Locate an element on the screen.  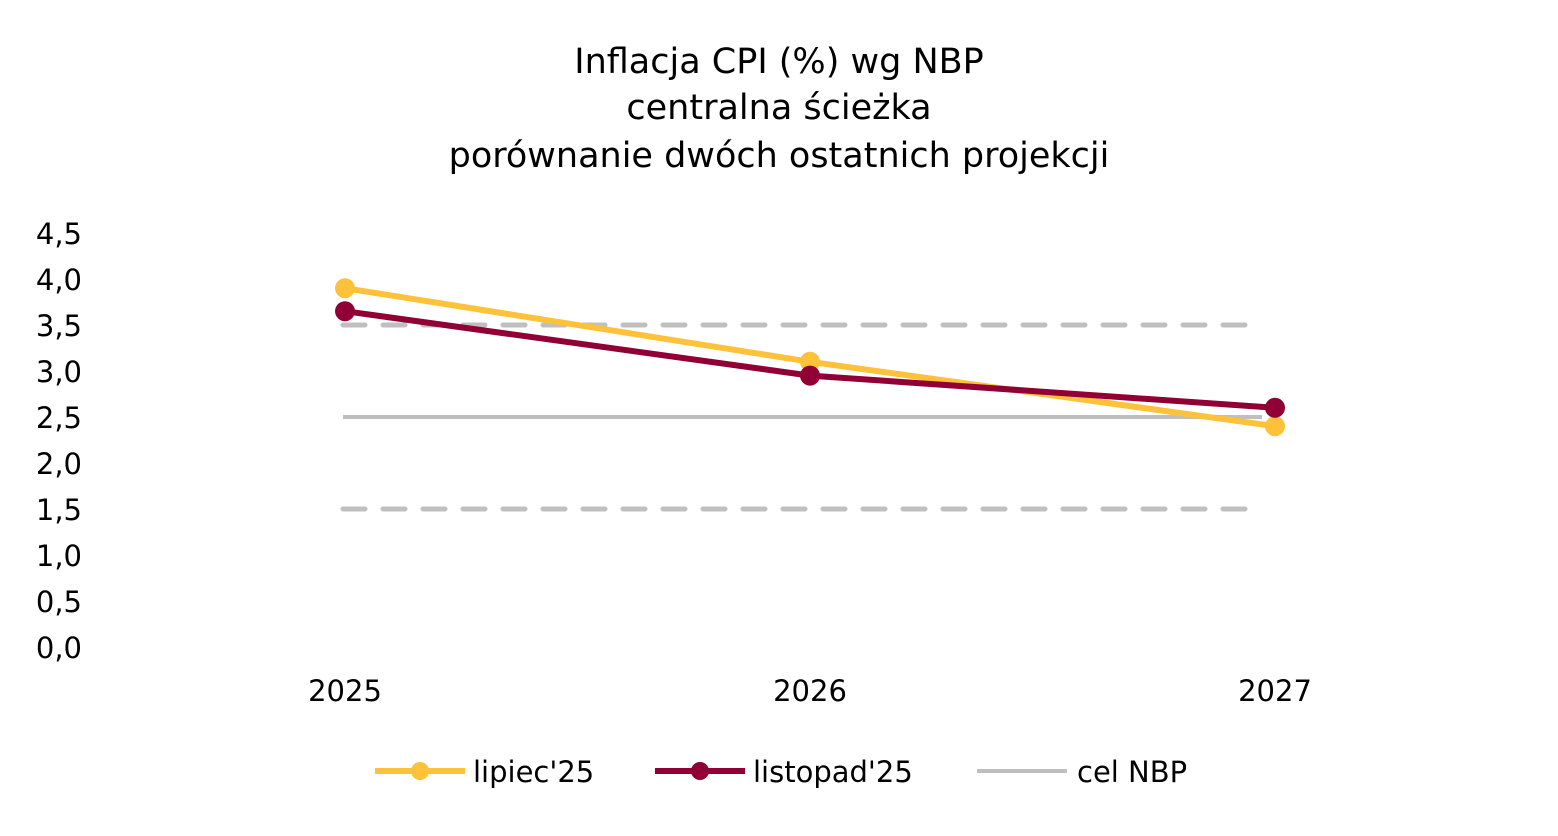
y-tick-label: 3,0 is located at coordinates (59, 372).